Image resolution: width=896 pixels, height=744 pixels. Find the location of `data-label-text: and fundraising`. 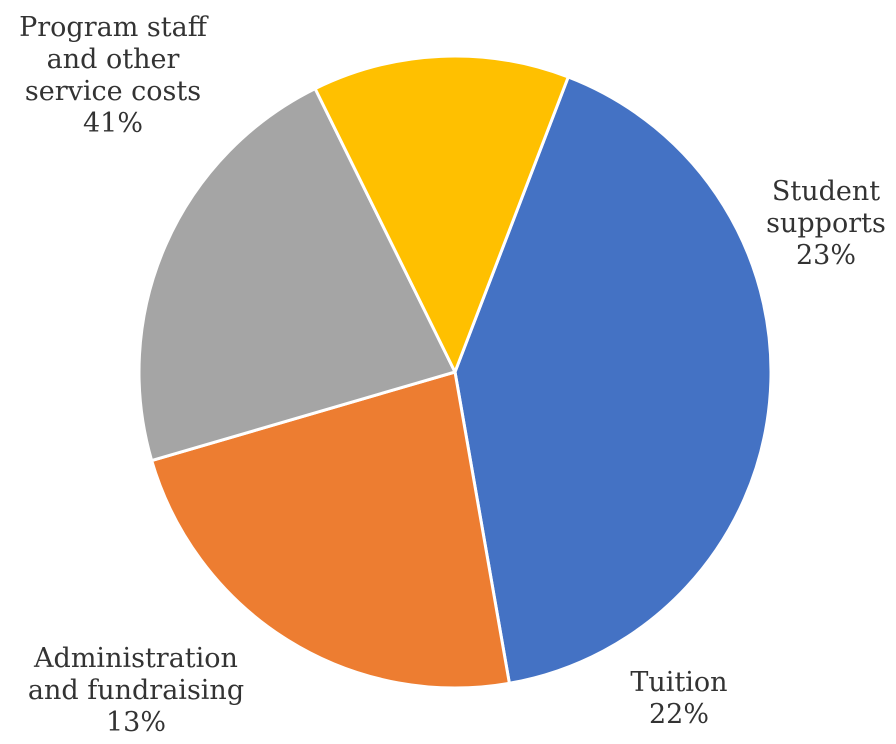

data-label-text: and fundraising is located at coordinates (136, 690).